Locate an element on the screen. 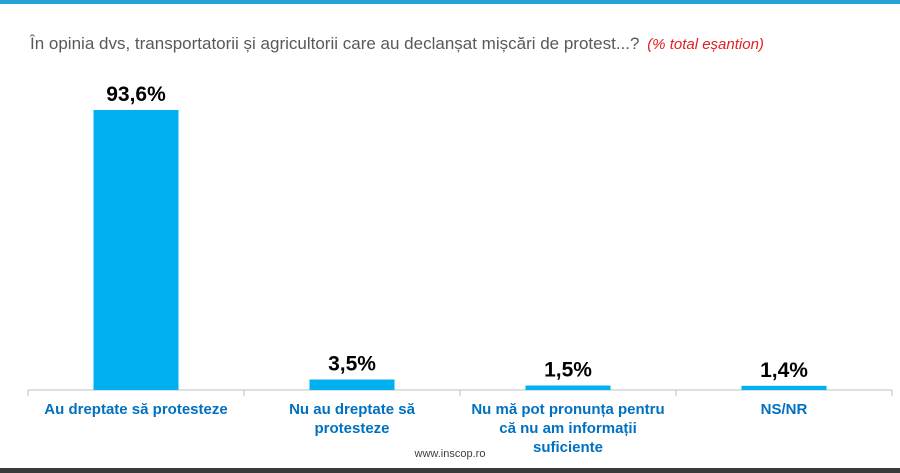 The height and width of the screenshot is (473, 900). footer-url: www.inscop.ro is located at coordinates (450, 454).